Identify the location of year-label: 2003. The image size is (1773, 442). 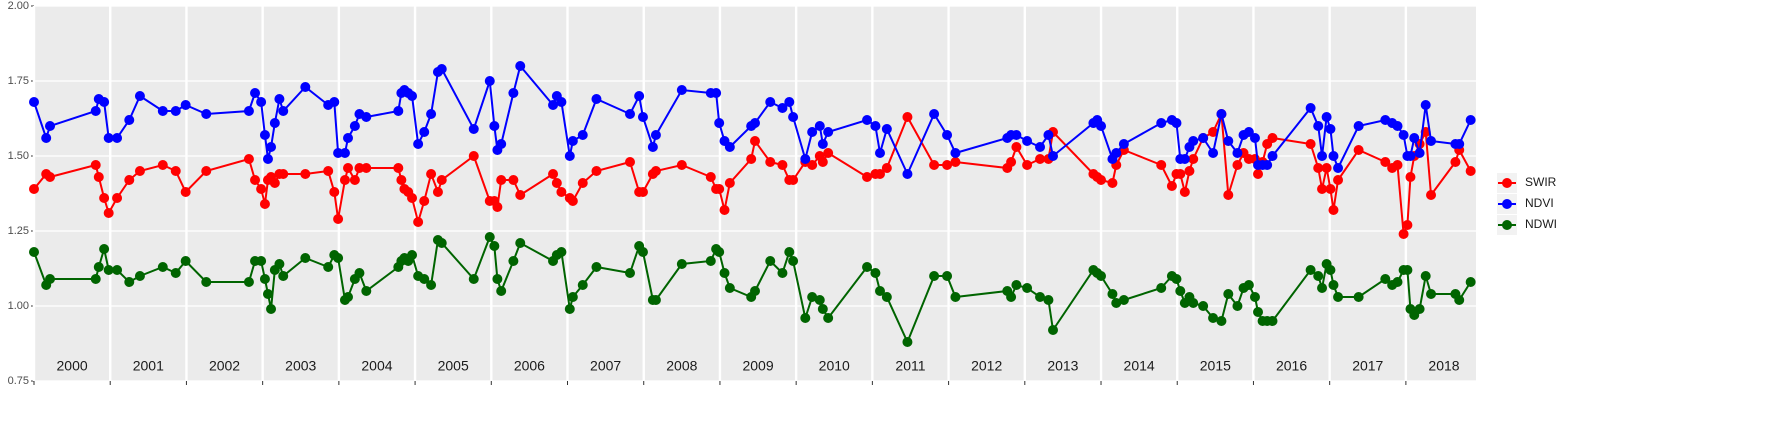
(300, 366).